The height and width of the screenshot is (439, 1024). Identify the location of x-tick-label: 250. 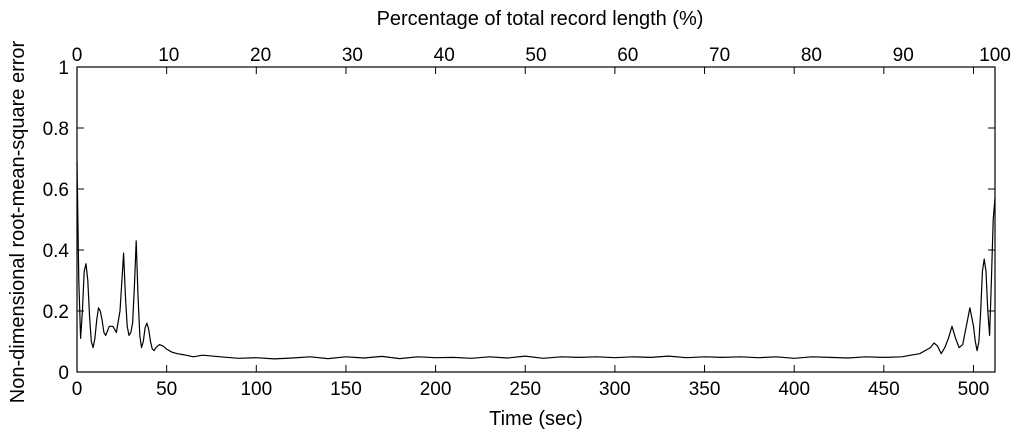
(525, 389).